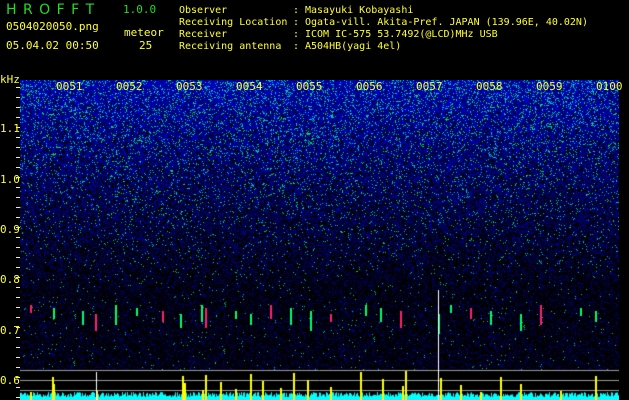  Describe the element at coordinates (52, 26) in the screenshot. I see `file-name: 0504020050.png` at that location.